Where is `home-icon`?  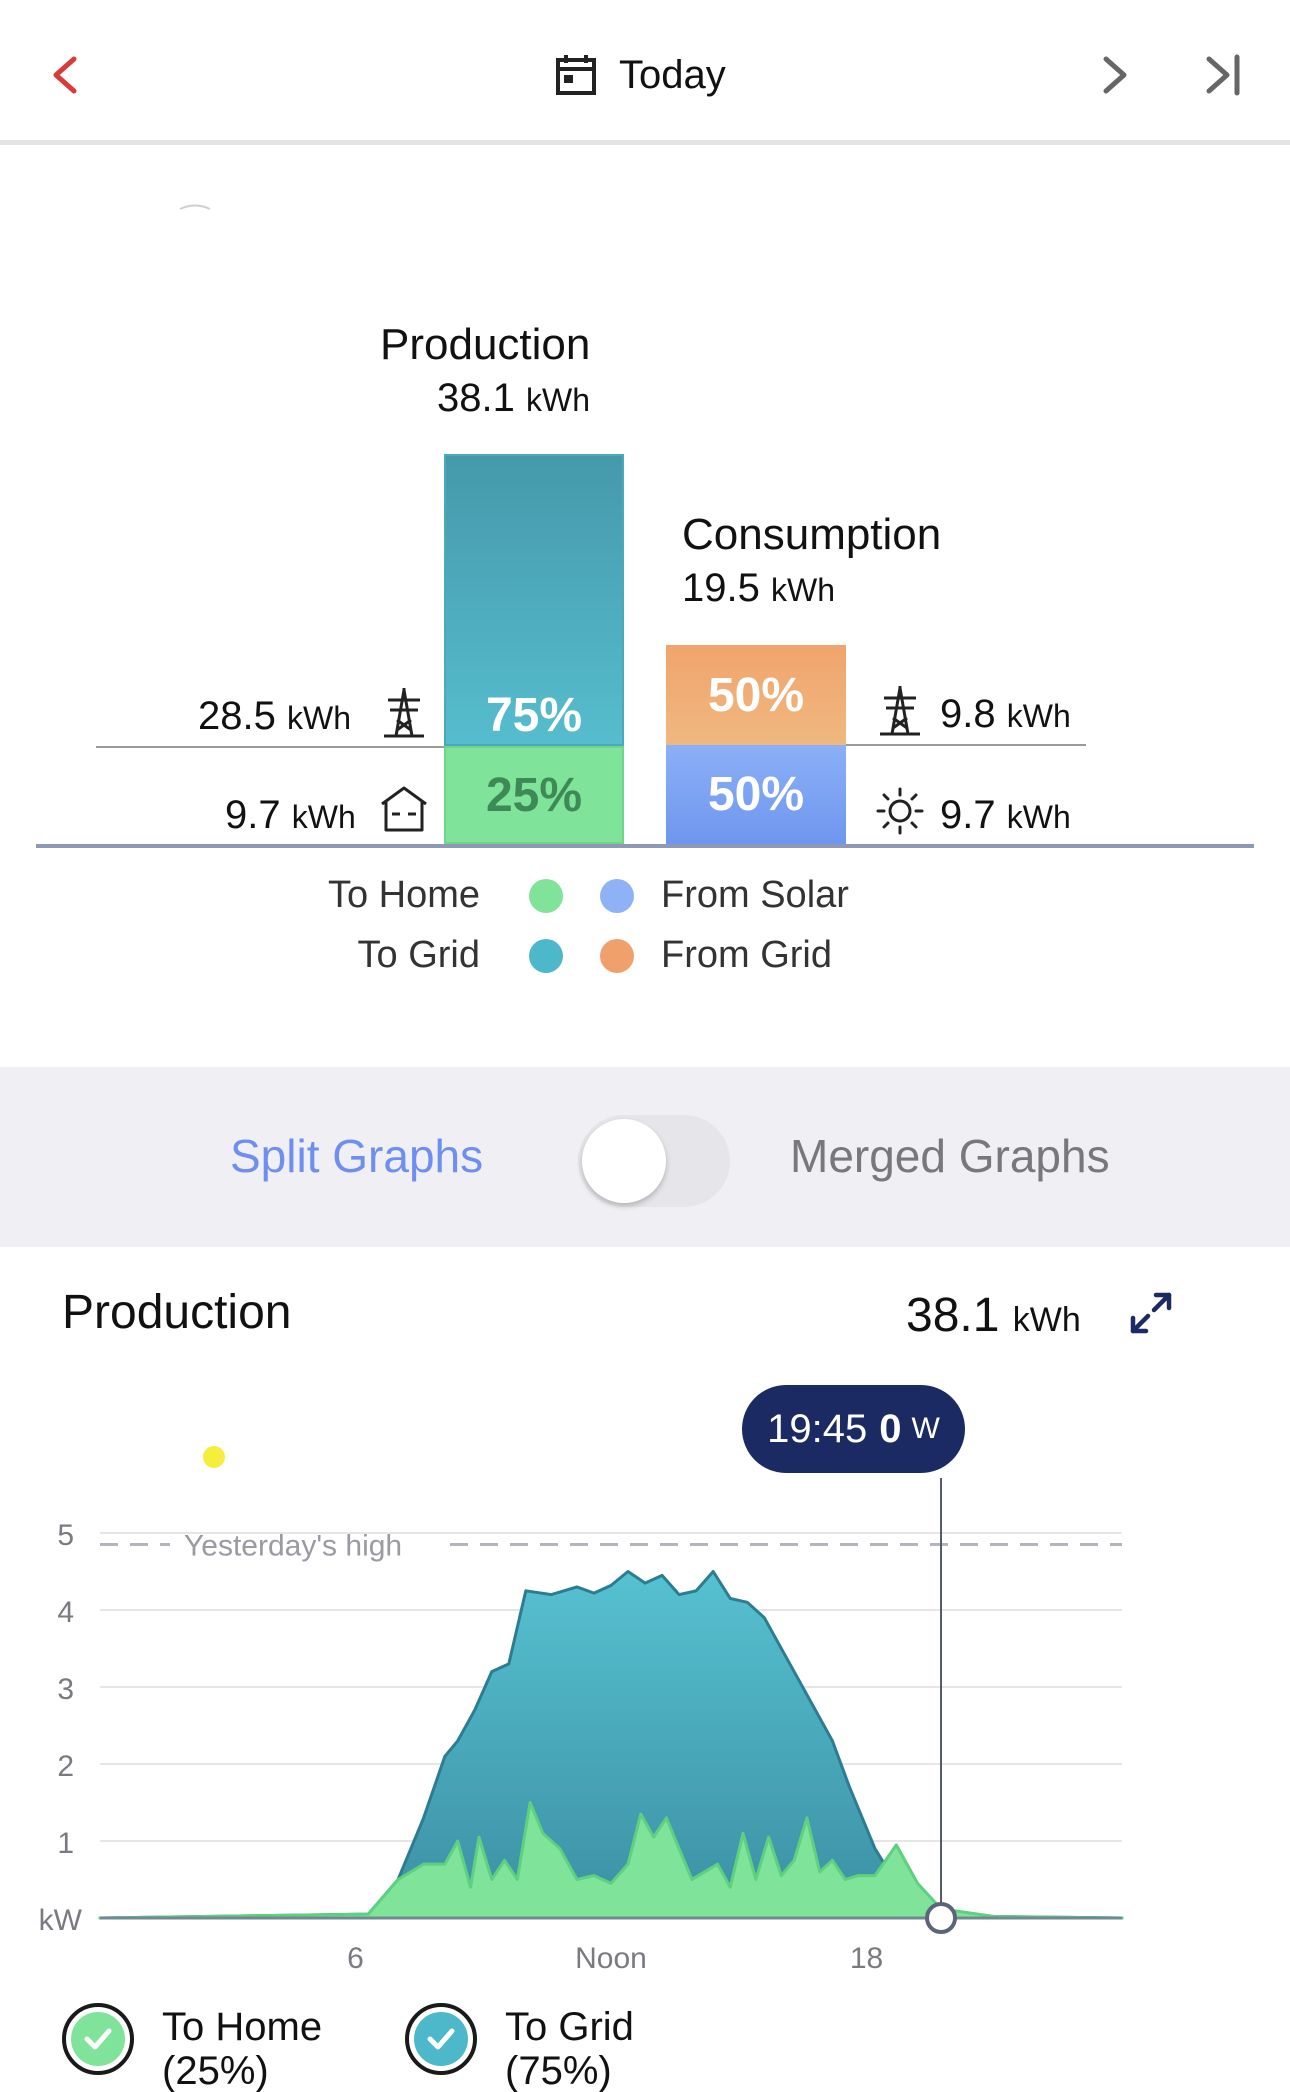 home-icon is located at coordinates (404, 809).